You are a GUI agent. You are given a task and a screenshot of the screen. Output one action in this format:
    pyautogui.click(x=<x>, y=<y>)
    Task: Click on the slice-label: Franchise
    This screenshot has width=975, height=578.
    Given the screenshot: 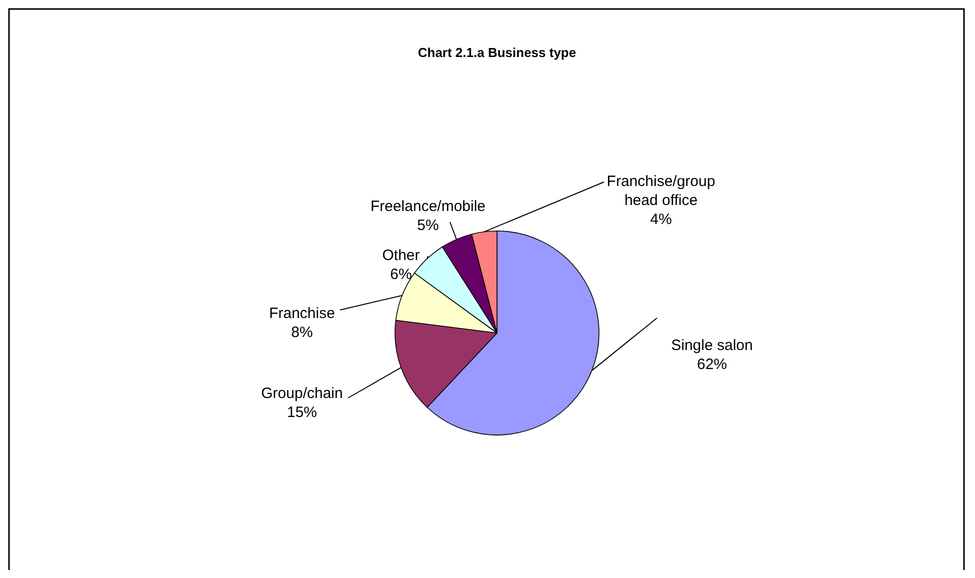 What is the action you would take?
    pyautogui.click(x=302, y=313)
    